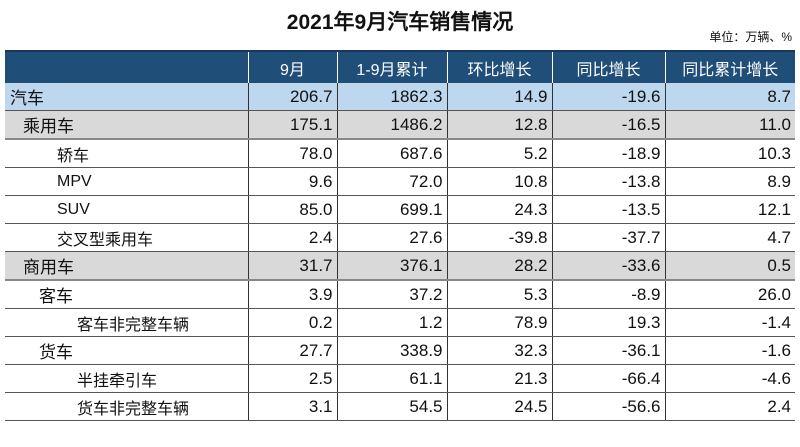 Image resolution: width=800 pixels, height=447 pixels. I want to click on table-cell: 338.9, so click(391, 350).